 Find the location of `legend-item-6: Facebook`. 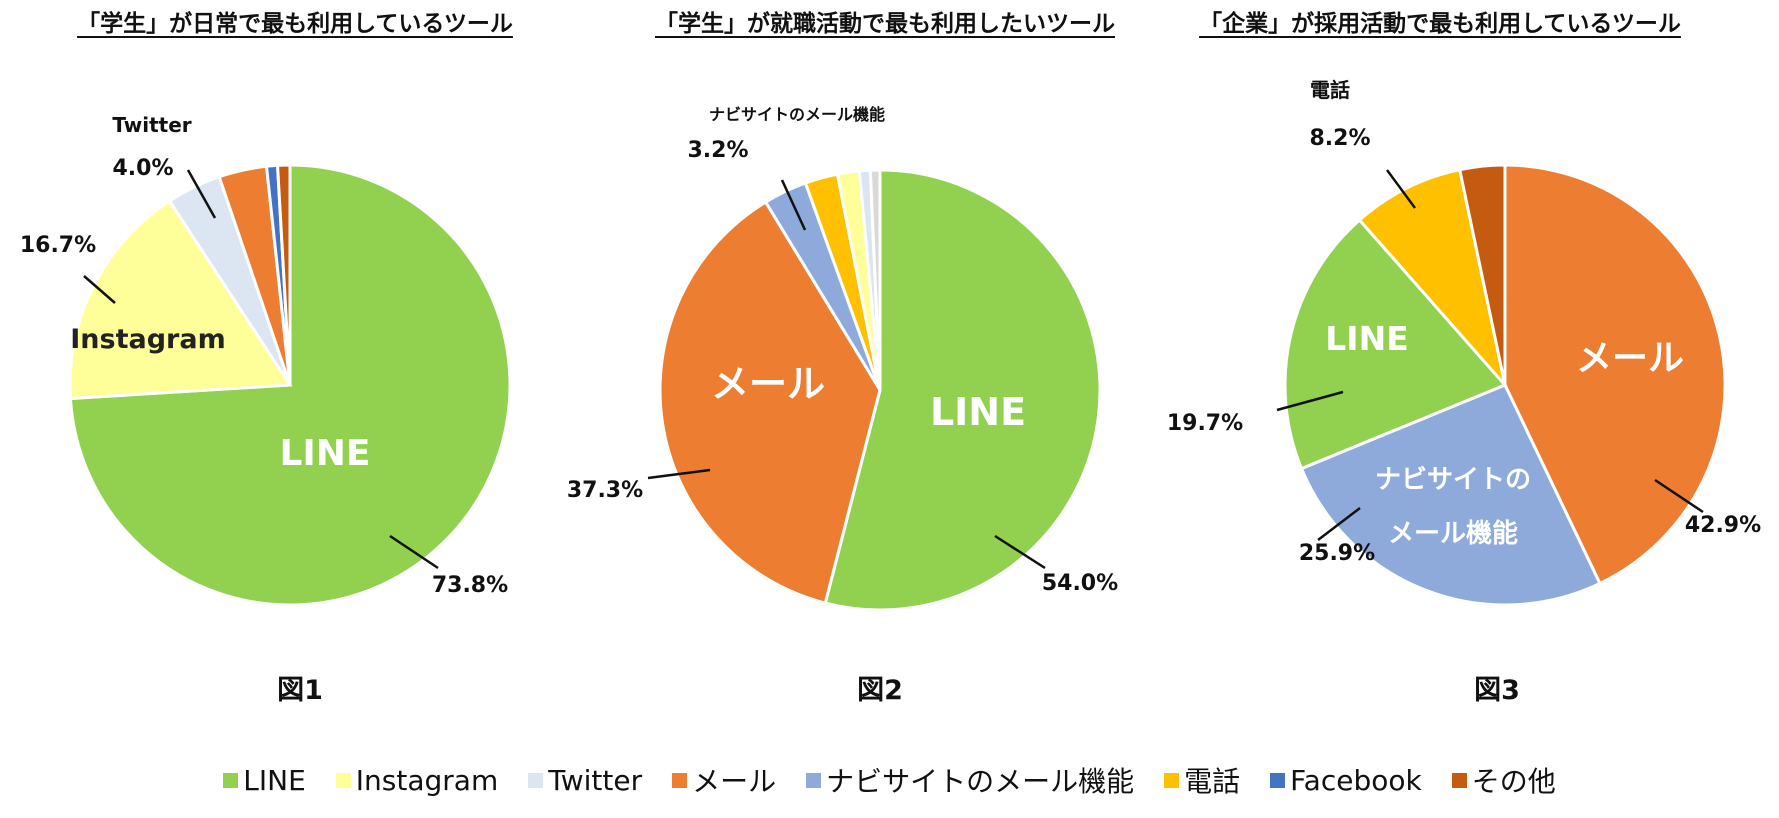

legend-item-6: Facebook is located at coordinates (1346, 780).